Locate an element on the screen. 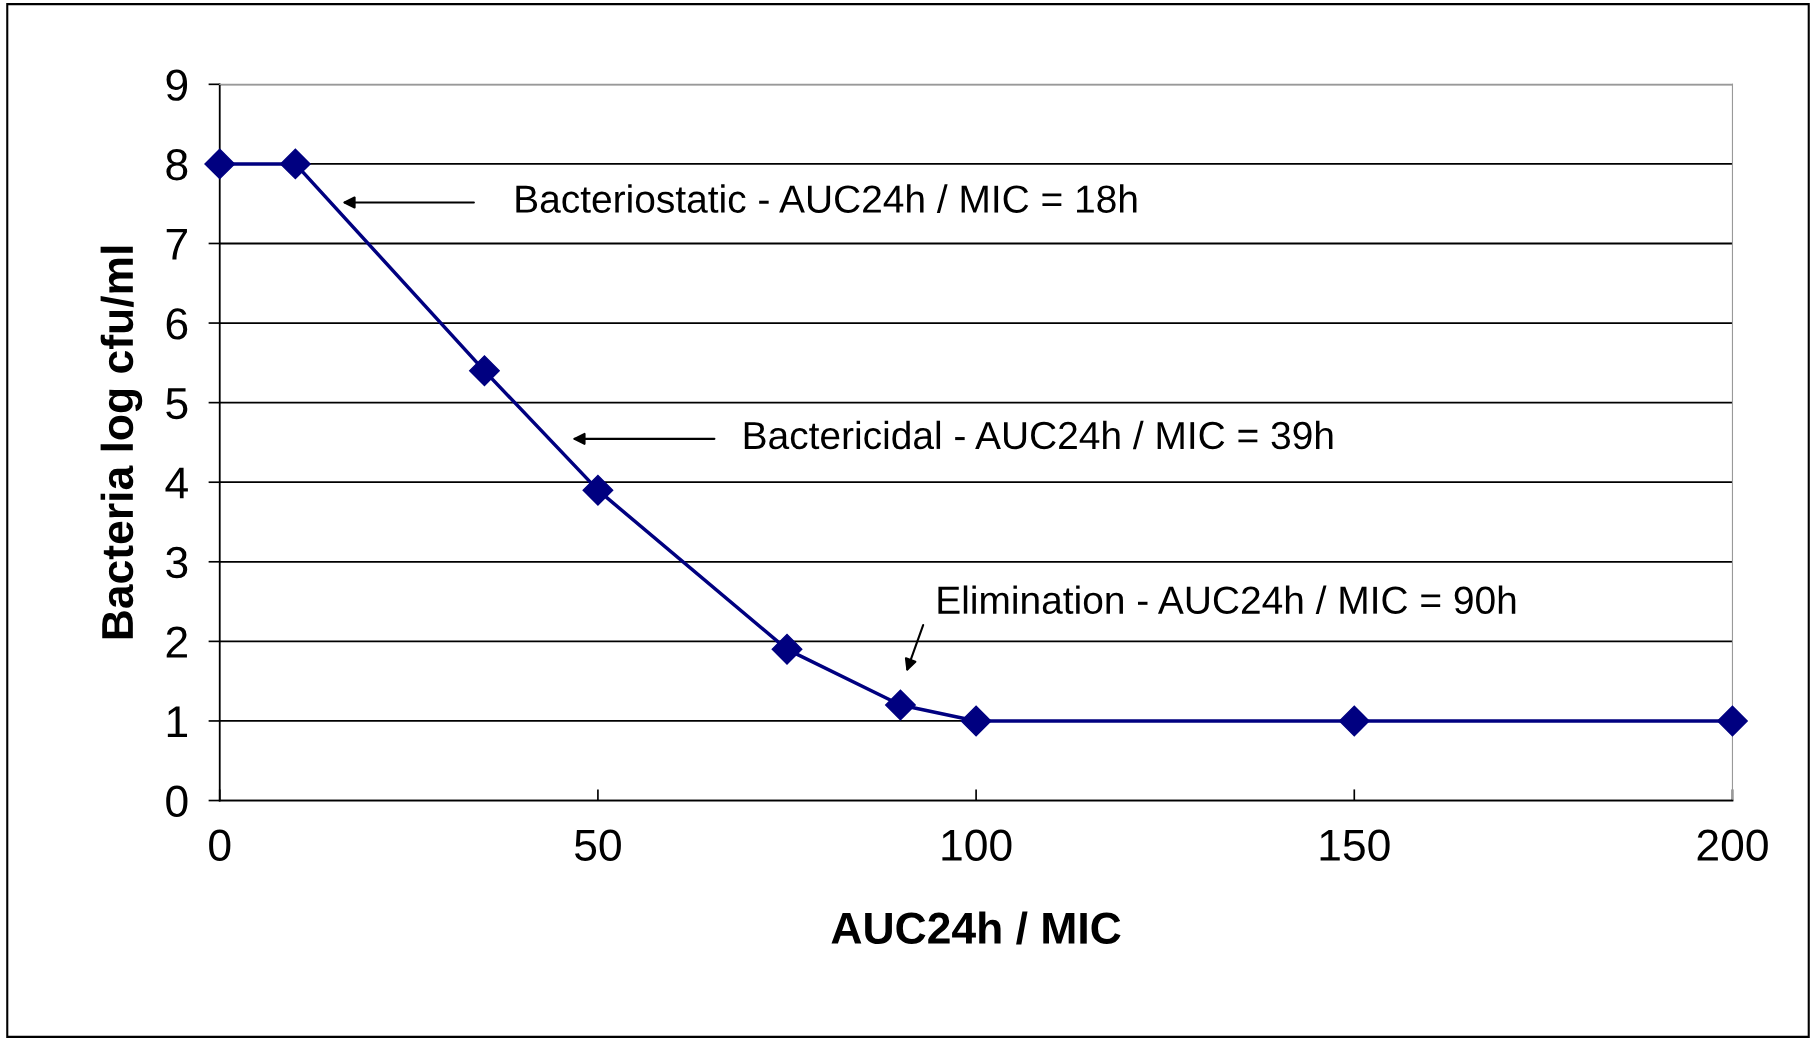 This screenshot has height=1041, width=1816. y-tick-label: 3 is located at coordinates (177, 562).